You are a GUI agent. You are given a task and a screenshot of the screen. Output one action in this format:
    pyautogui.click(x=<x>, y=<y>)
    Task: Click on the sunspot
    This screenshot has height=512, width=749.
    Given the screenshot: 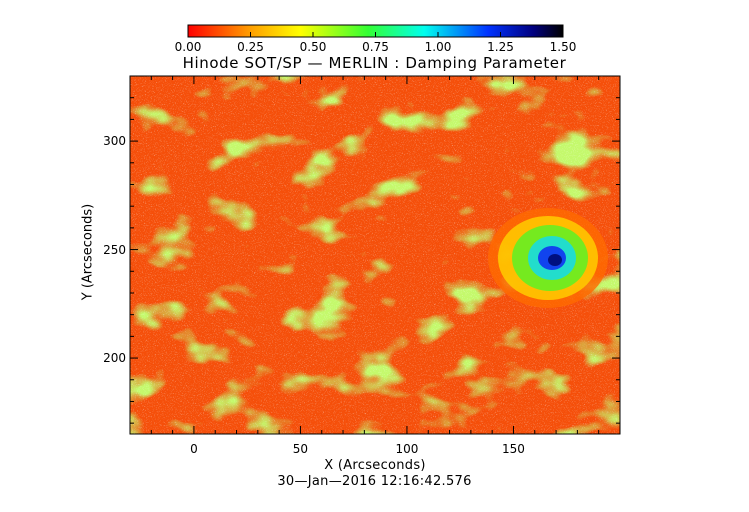 What is the action you would take?
    pyautogui.click(x=548, y=258)
    